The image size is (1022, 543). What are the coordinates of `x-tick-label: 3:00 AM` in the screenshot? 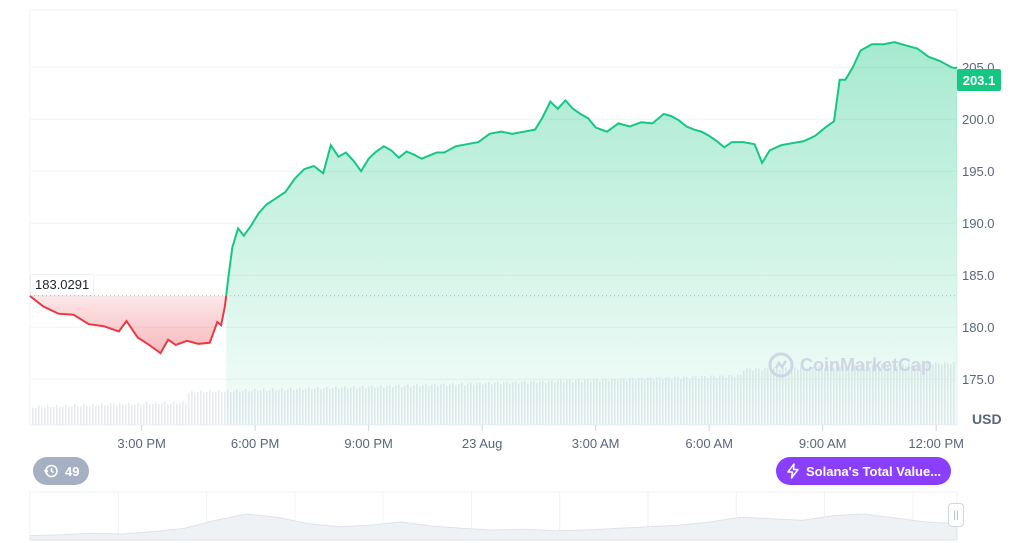 It's located at (596, 443).